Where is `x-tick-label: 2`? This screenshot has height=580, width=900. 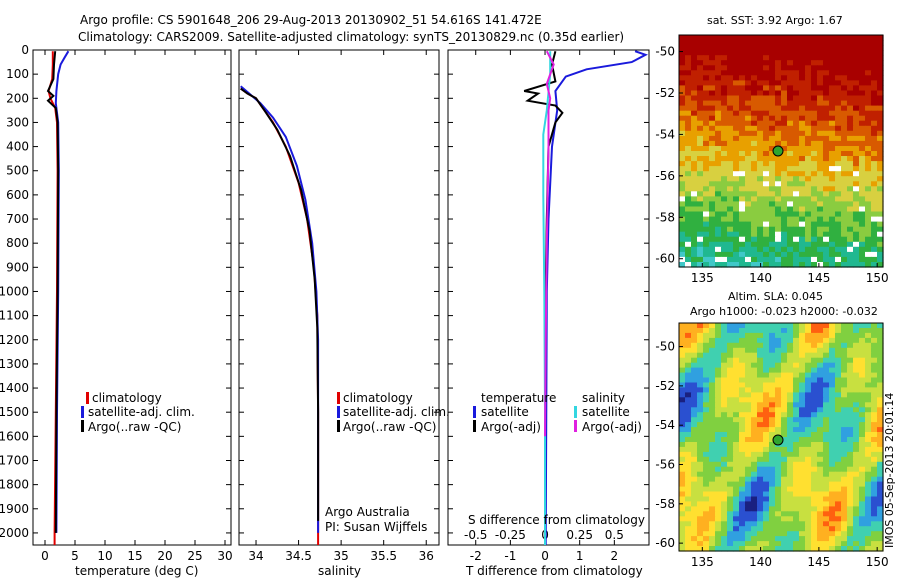
x-tick-label: 2 is located at coordinates (615, 556).